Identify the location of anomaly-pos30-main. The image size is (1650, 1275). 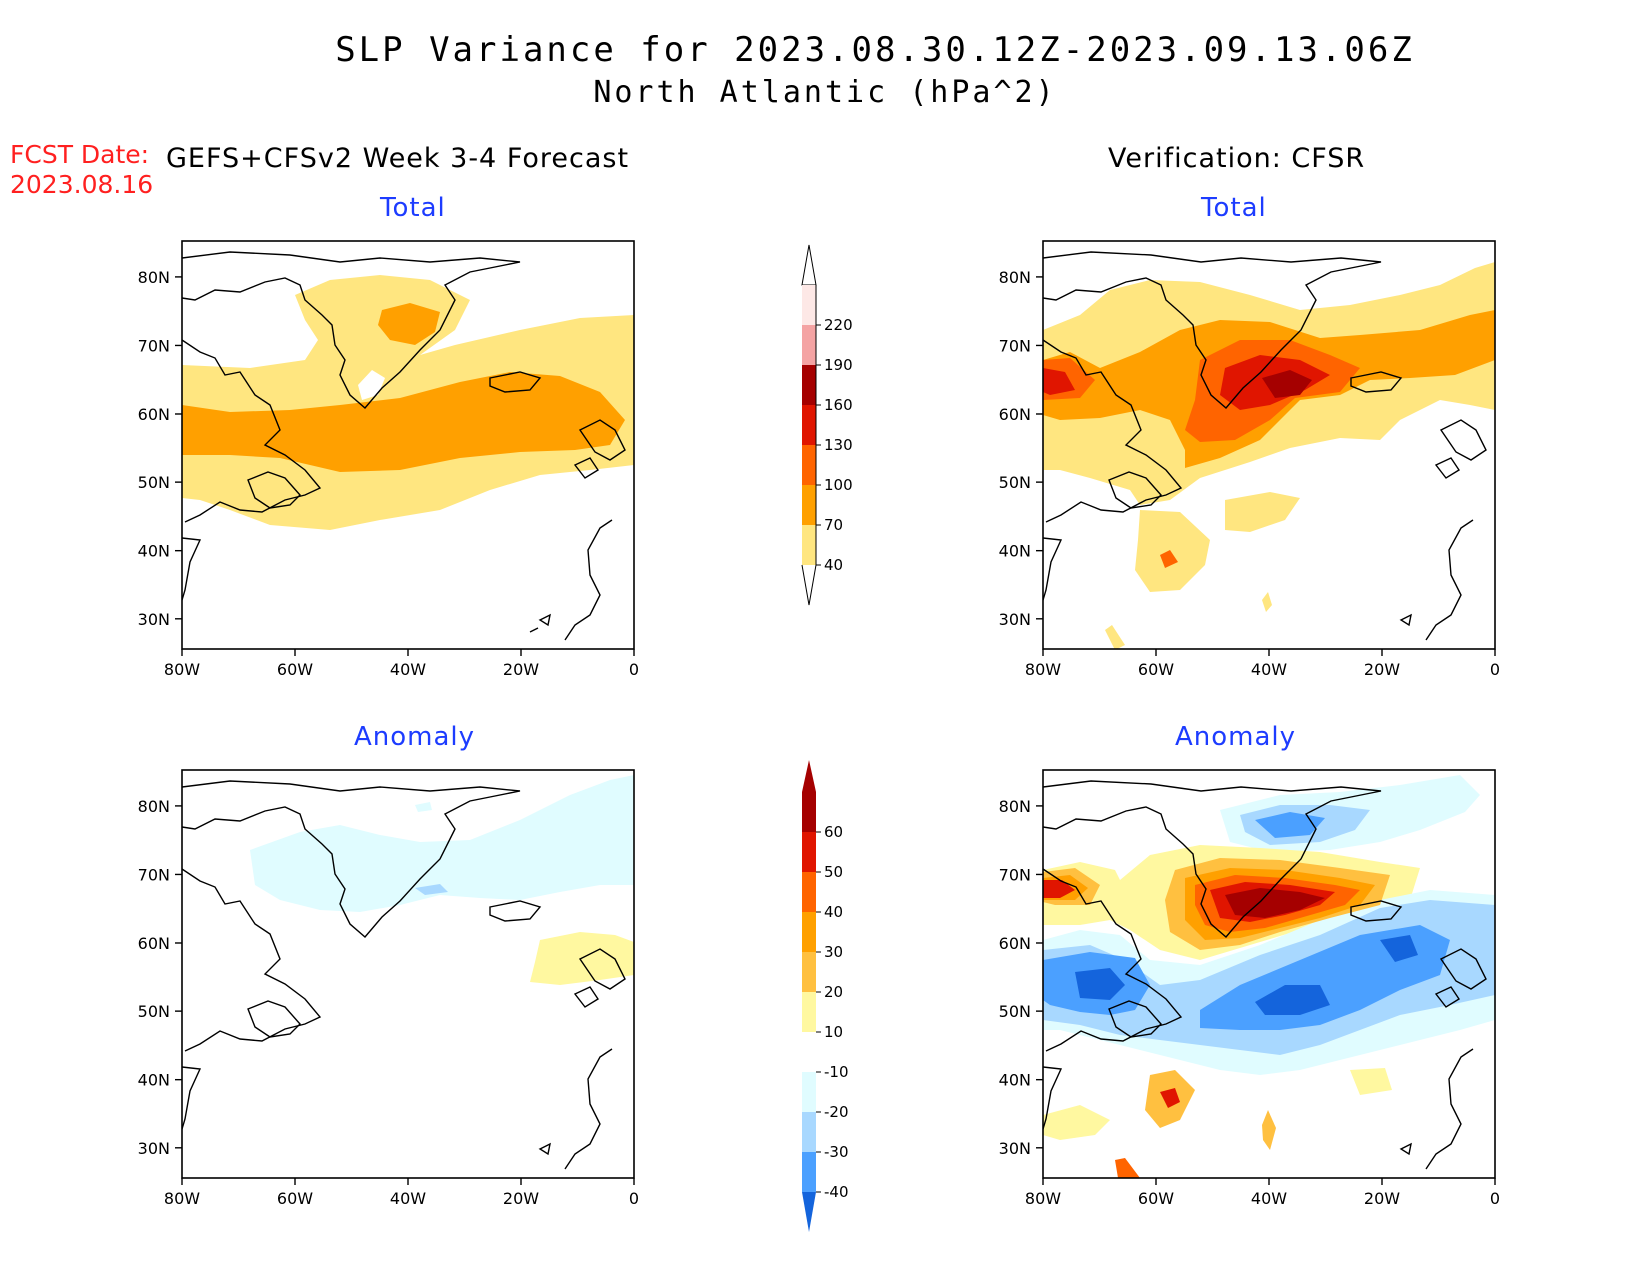
(1280, 904).